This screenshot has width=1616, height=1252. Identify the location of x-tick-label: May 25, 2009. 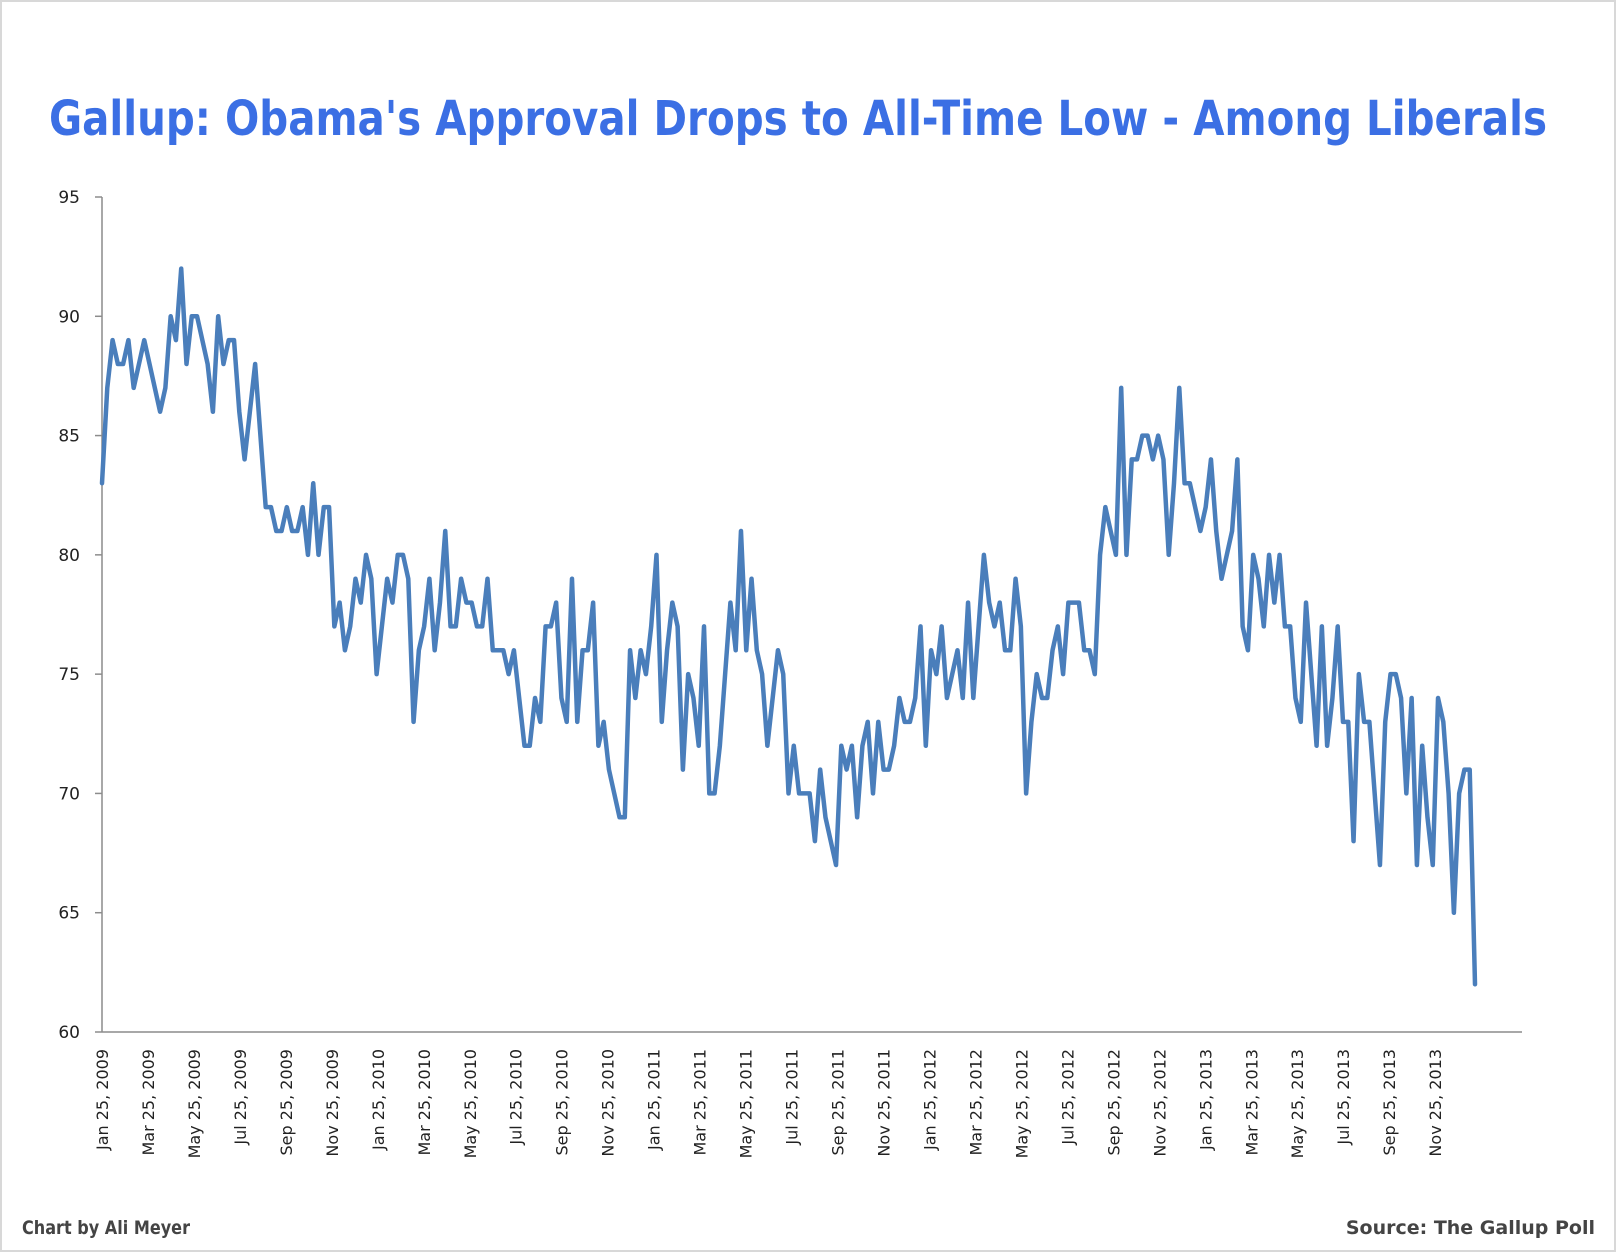
(194, 1103).